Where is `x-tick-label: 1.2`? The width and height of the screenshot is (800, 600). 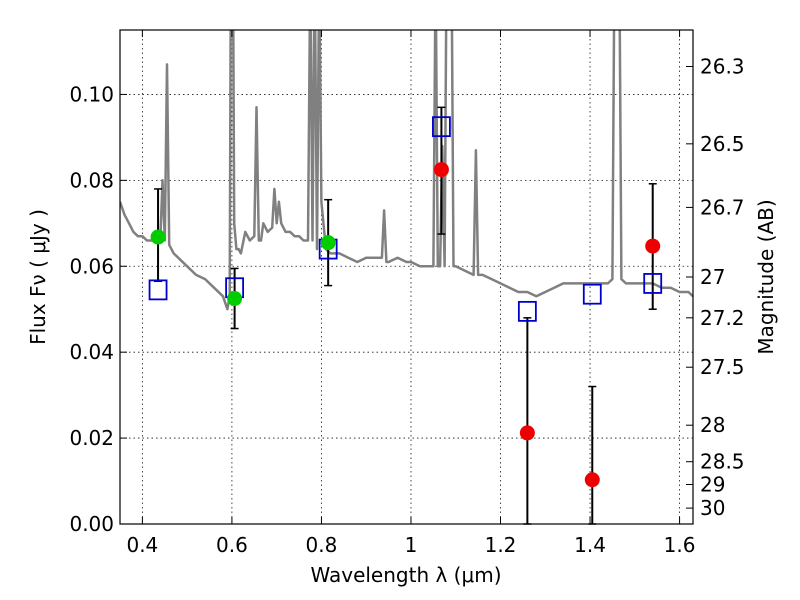
x-tick-label: 1.2 is located at coordinates (501, 545).